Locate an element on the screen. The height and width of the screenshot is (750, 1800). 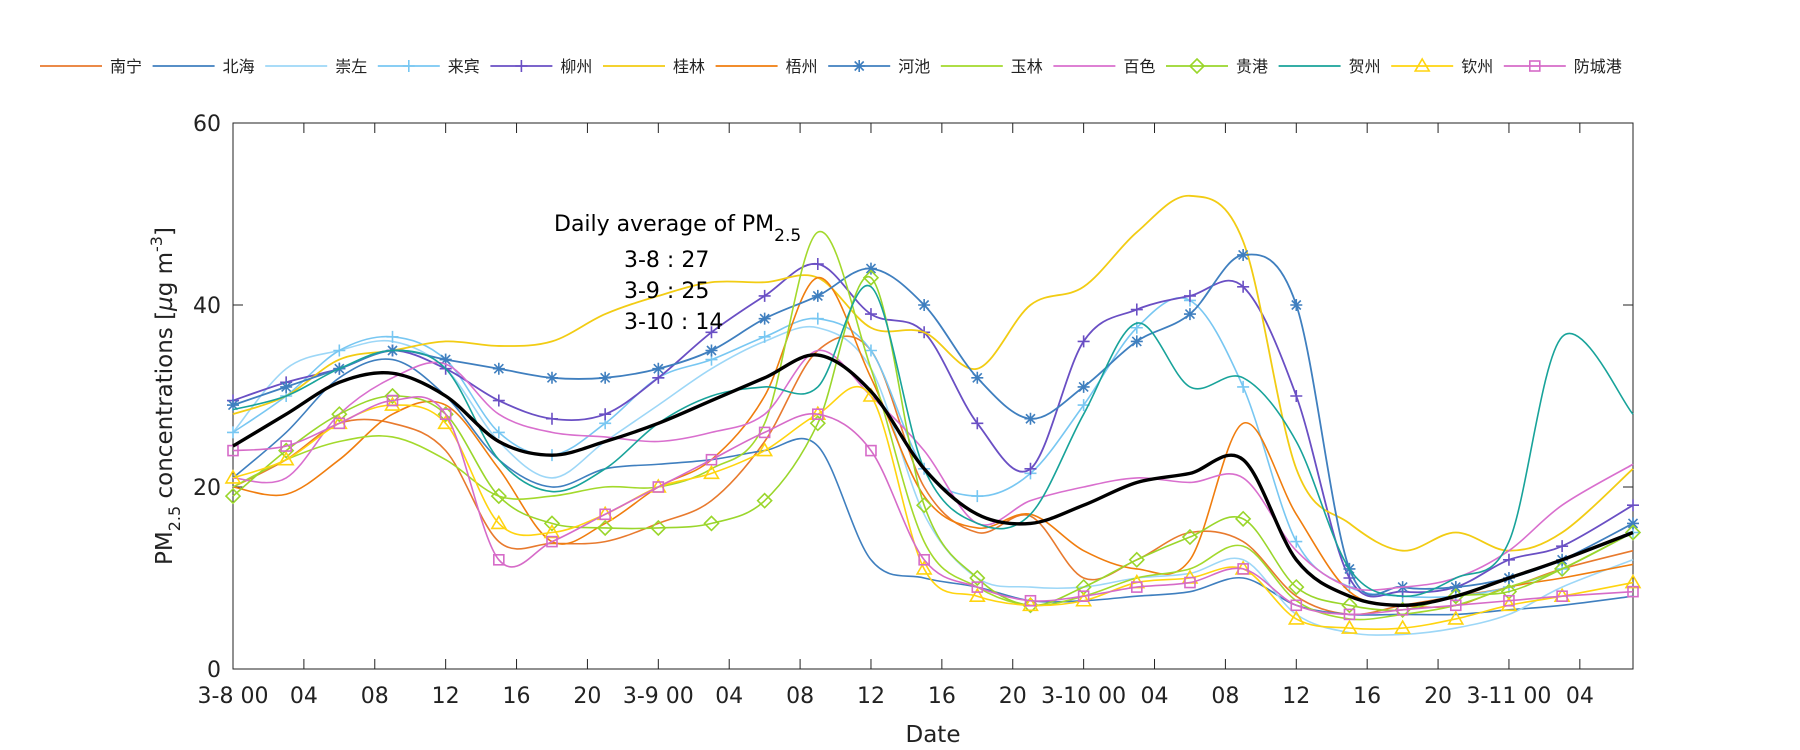
legend-label: 百色 is located at coordinates (1139, 66).